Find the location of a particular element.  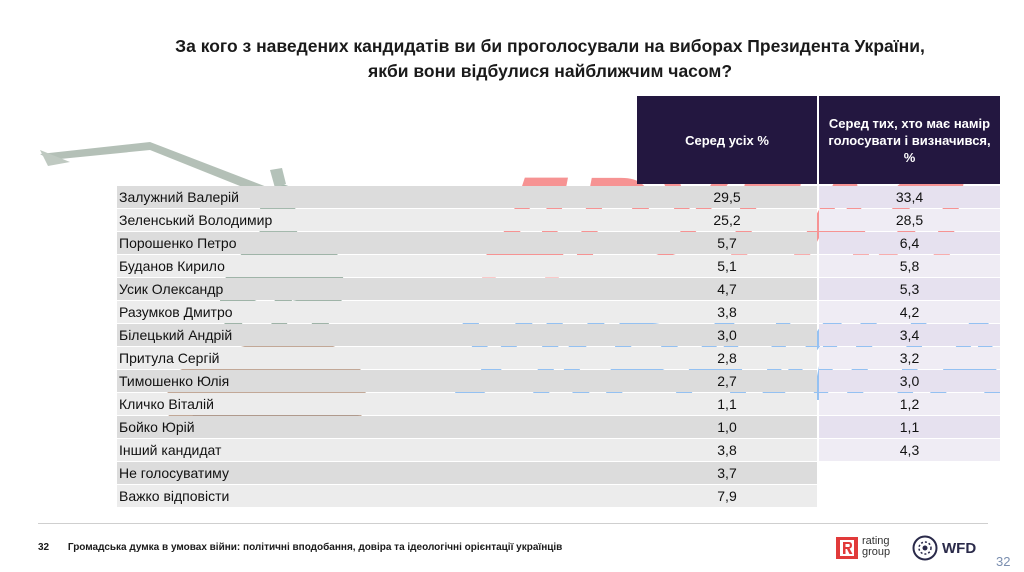

candidate-name: Важко відповісти is located at coordinates (377, 496).